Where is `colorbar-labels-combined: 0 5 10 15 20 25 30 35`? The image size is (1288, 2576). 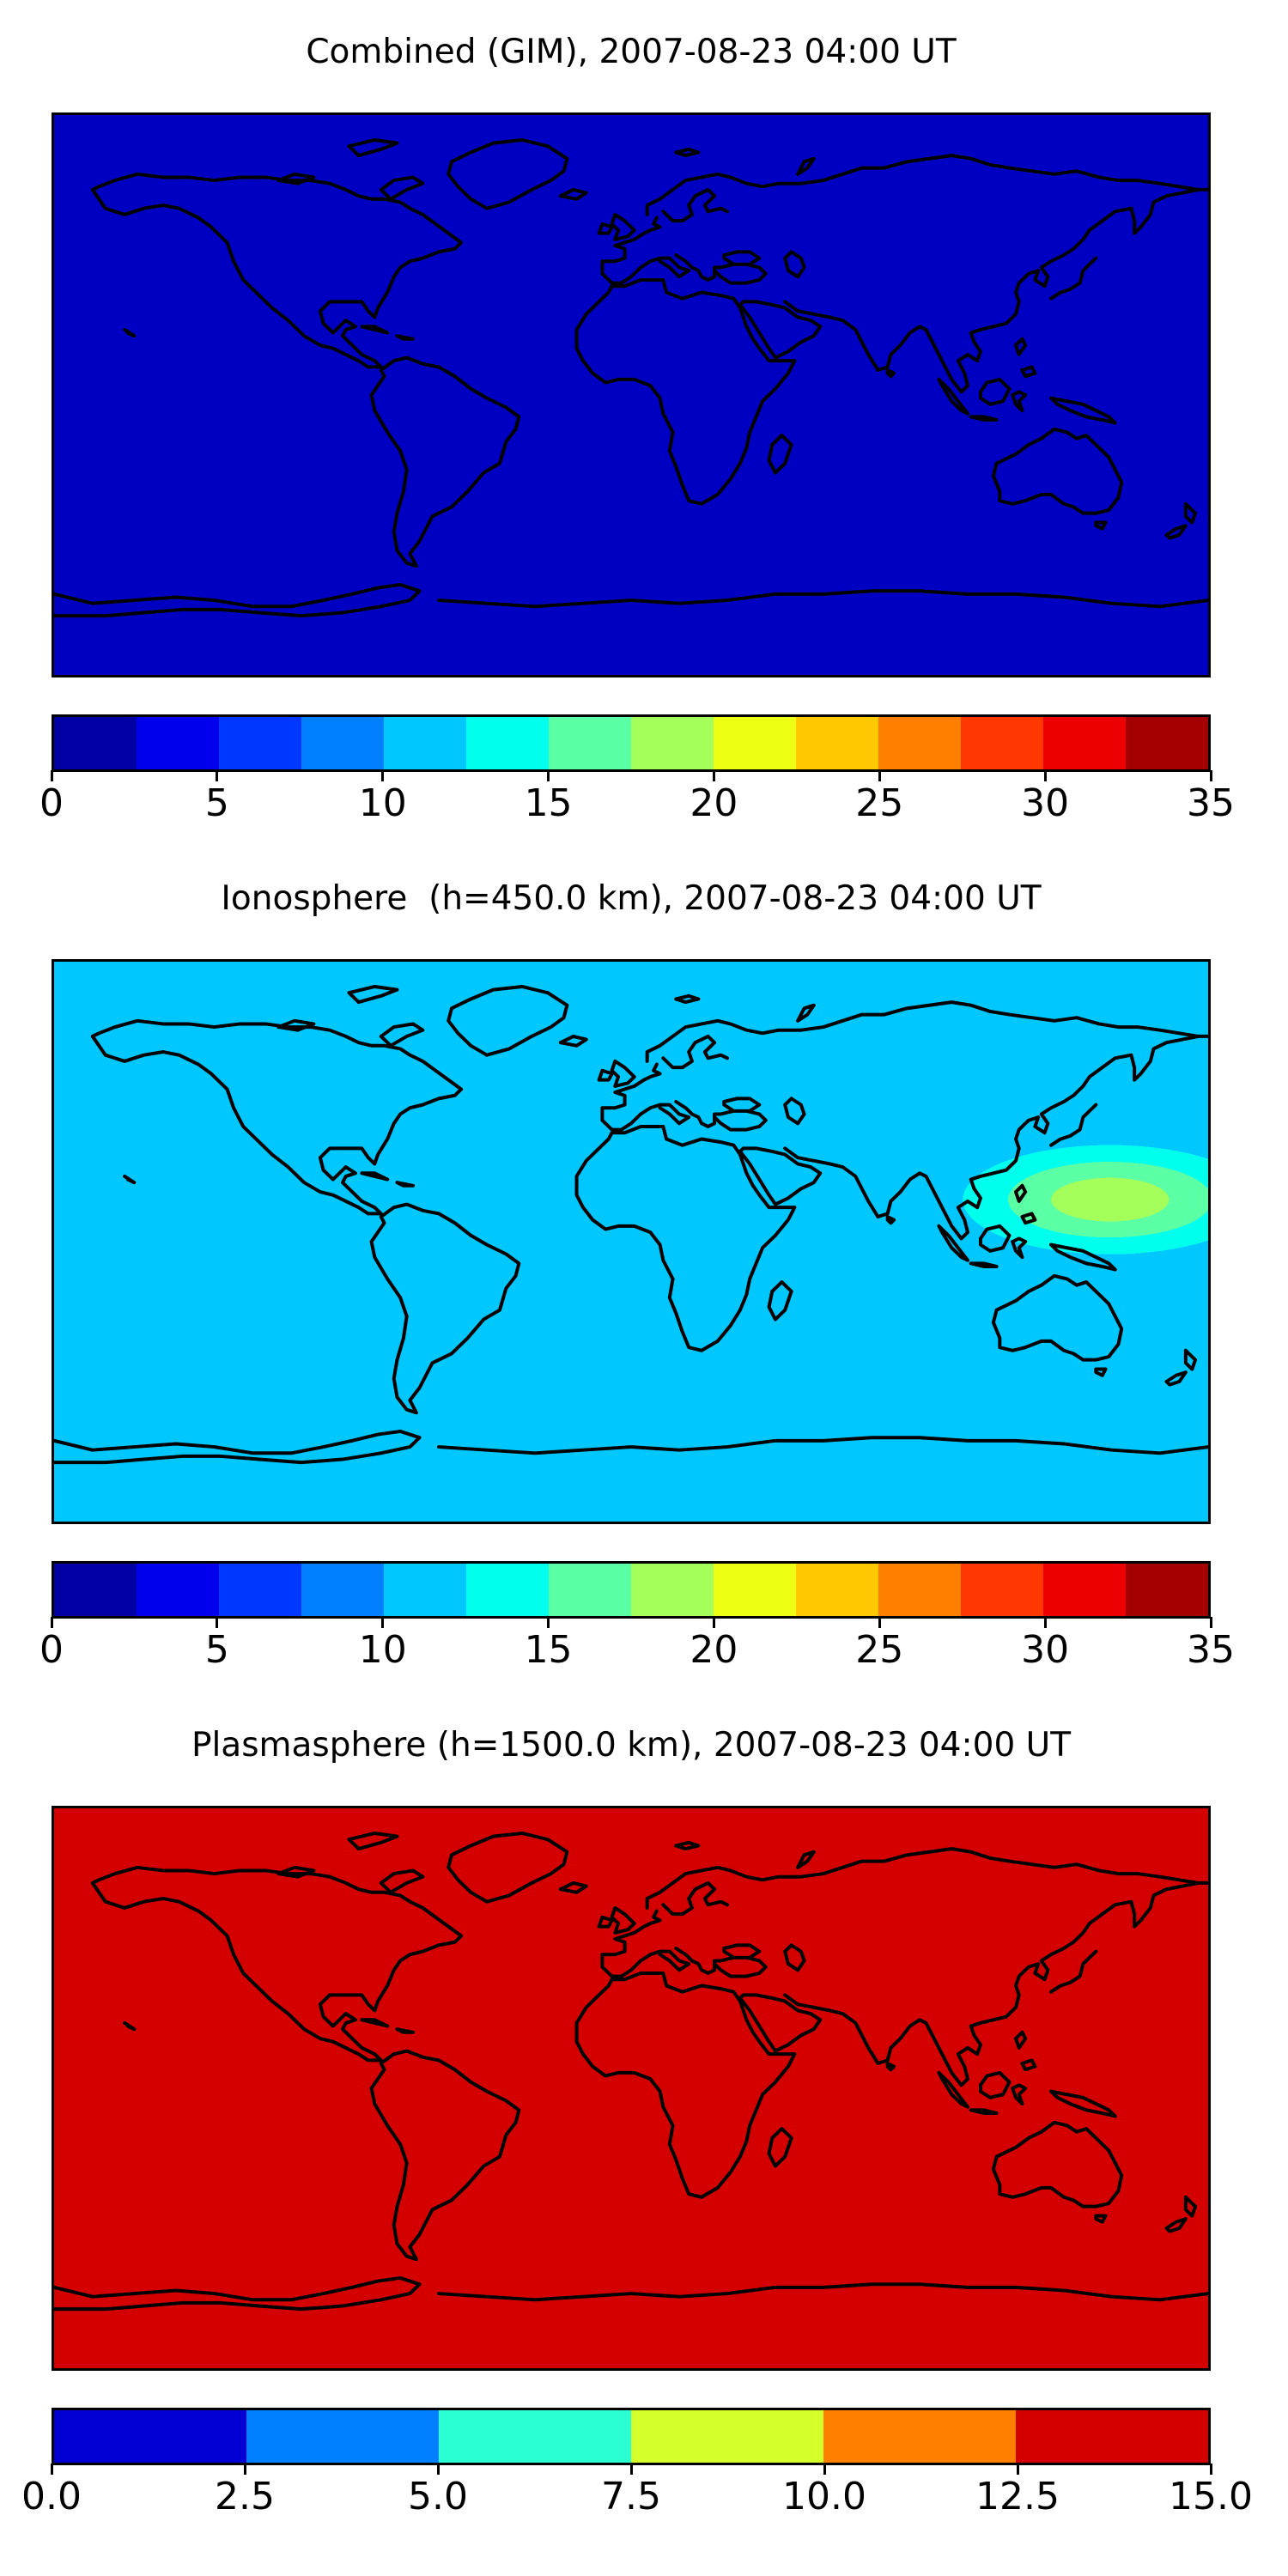
colorbar-labels-combined: 0 5 10 15 20 25 30 35 is located at coordinates (637, 808).